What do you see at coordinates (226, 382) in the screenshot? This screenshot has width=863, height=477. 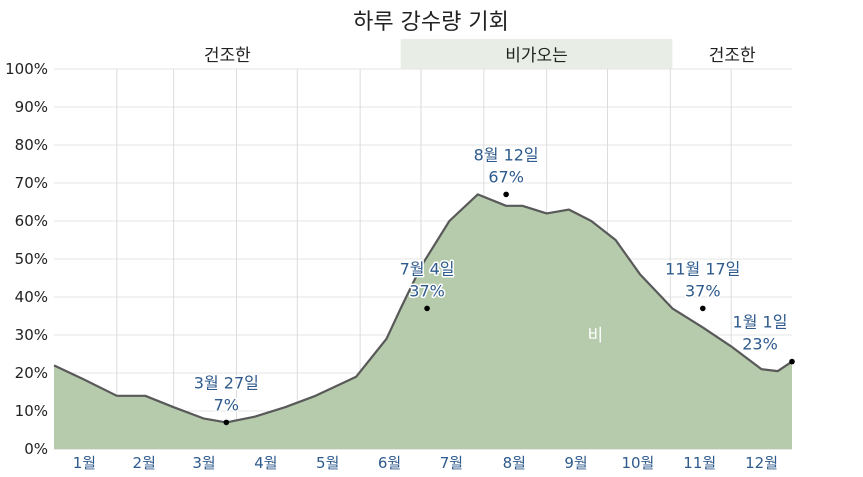 I see `annotation-date: 3월 27일` at bounding box center [226, 382].